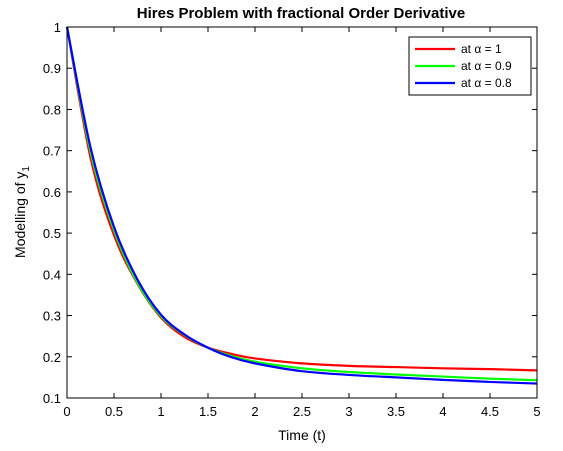 The width and height of the screenshot is (563, 451). I want to click on x-tick-label: 4, so click(442, 411).